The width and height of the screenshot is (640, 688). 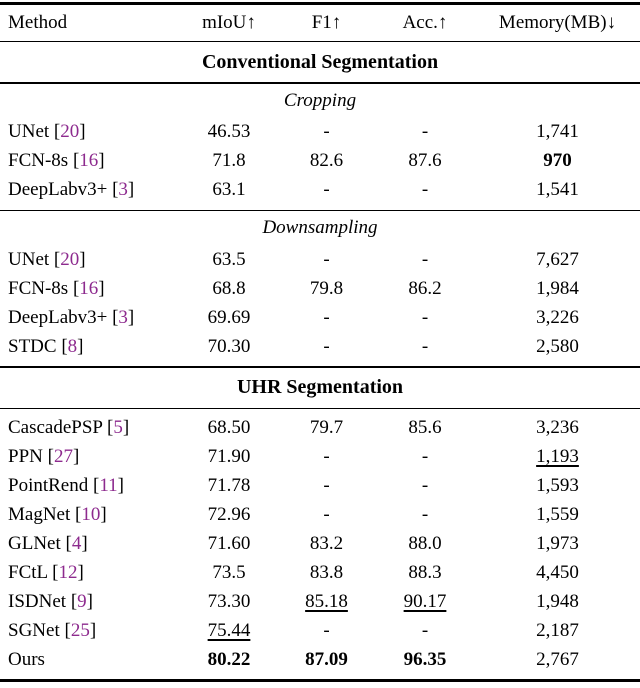 I want to click on cell-f1: 79.8, so click(x=326, y=289).